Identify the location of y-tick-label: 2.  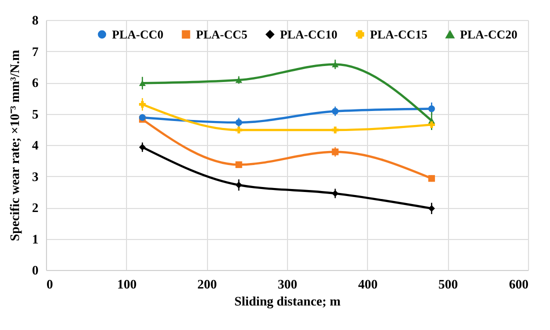
(35, 207).